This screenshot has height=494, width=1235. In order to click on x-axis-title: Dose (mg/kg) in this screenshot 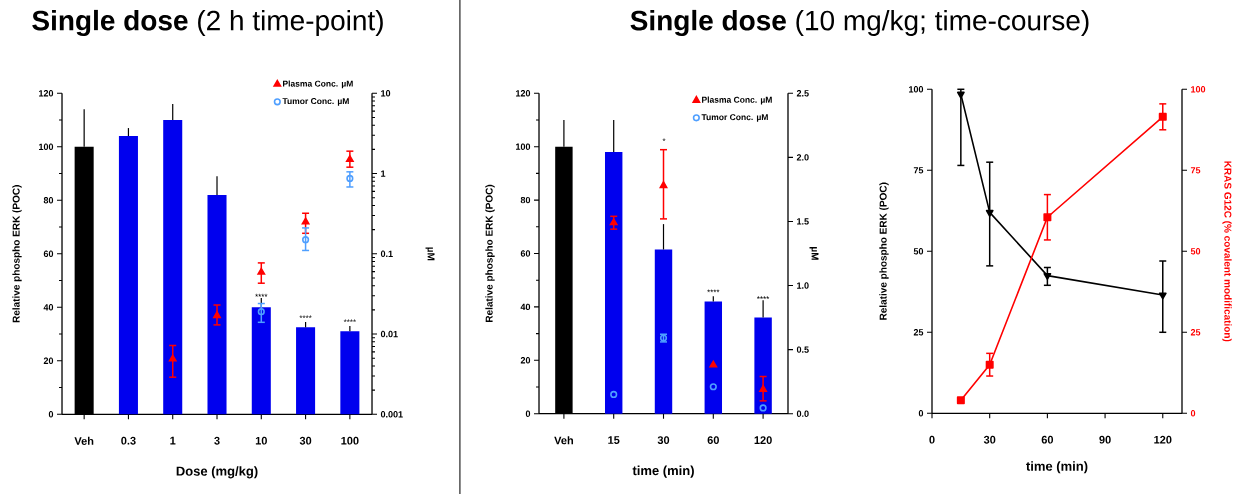, I will do `click(217, 472)`.